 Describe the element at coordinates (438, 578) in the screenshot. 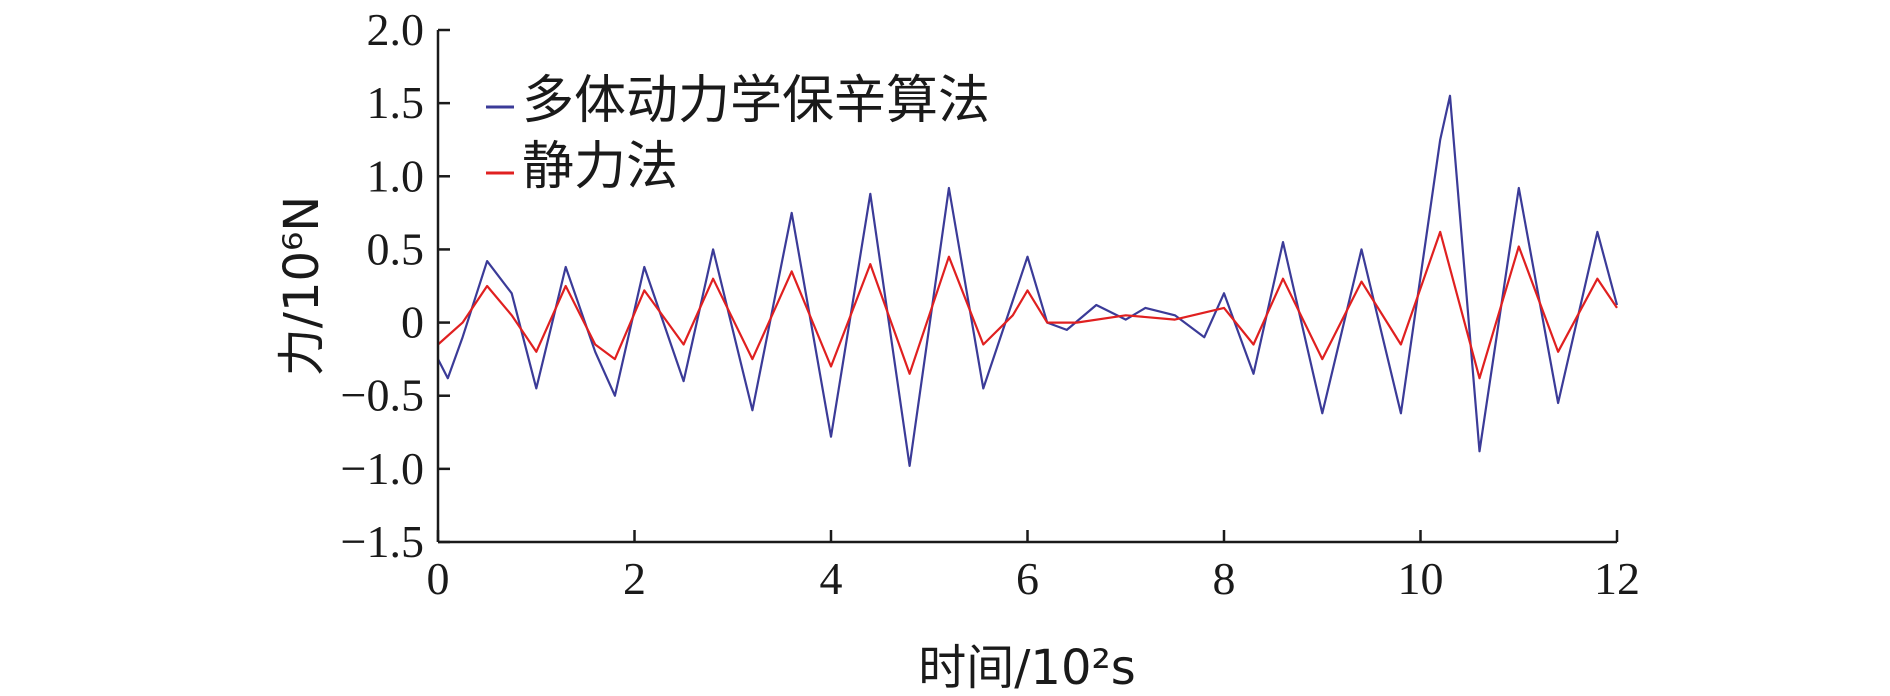

I see `x-tick-label: 0` at that location.